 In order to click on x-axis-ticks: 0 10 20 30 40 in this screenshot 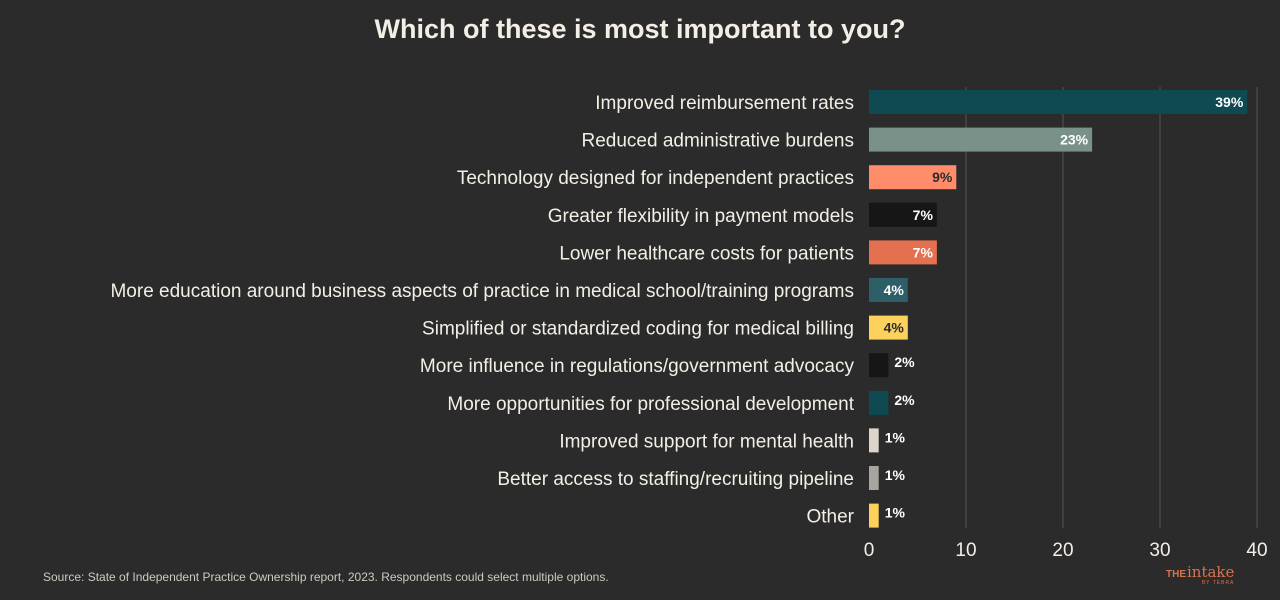, I will do `click(1066, 550)`.